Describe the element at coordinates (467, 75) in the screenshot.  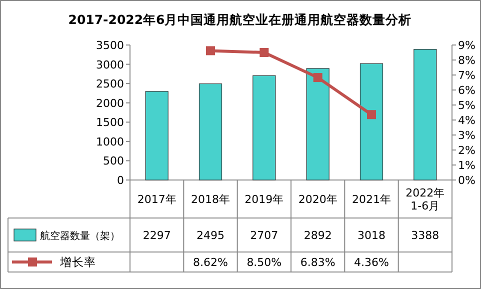
I see `y2-tick-label: 7%` at that location.